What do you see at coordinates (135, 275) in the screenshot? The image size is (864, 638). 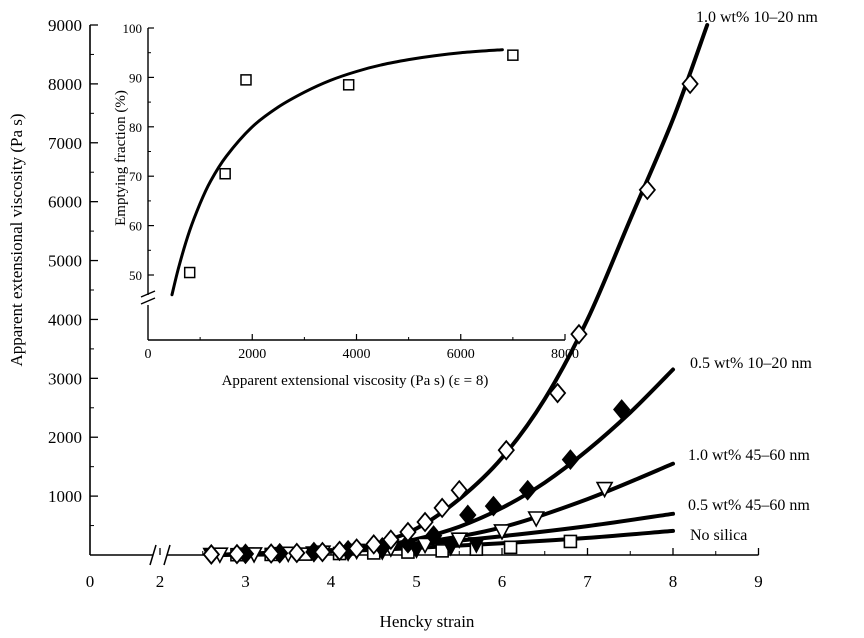 I see `inset-y-tick-label: 50` at bounding box center [135, 275].